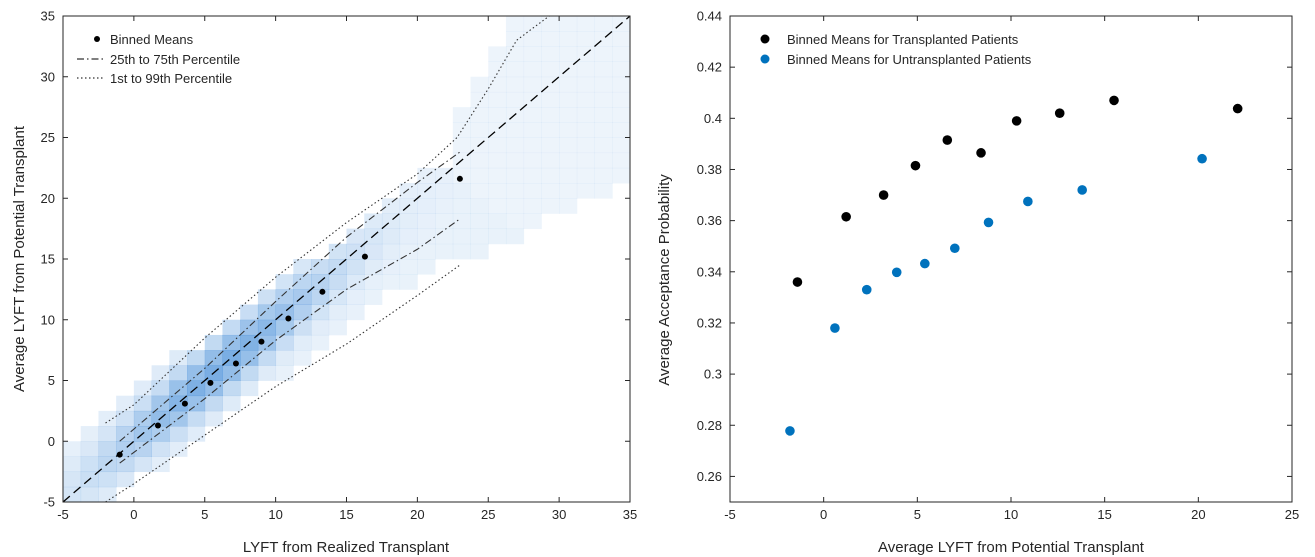  Describe the element at coordinates (48, 198) in the screenshot. I see `y-tick-label: 20` at that location.